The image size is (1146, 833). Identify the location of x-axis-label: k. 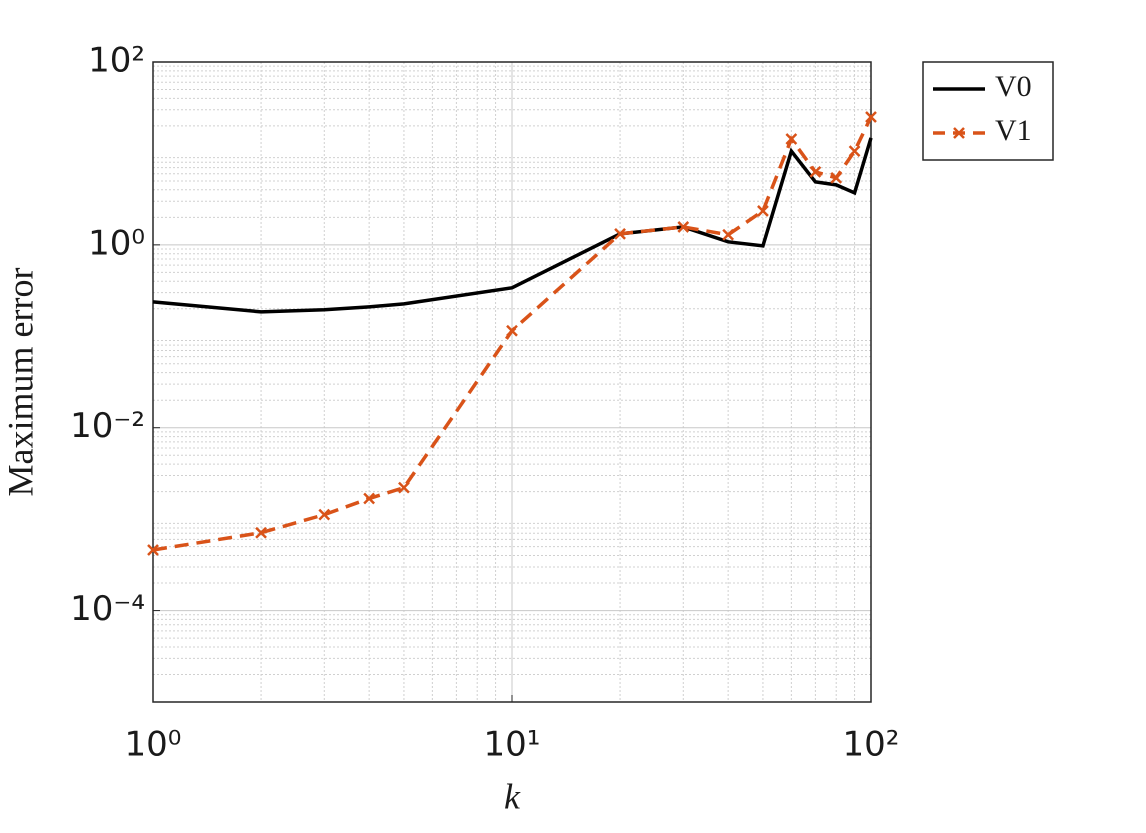
(512, 796).